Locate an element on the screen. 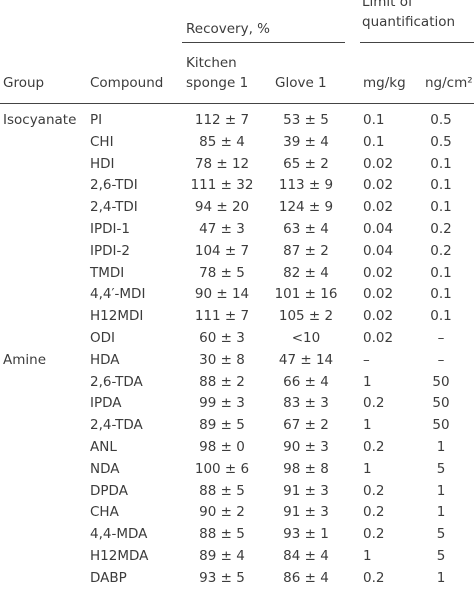 The height and width of the screenshot is (589, 474). glove-recovery: 105 ± 2 is located at coordinates (306, 316).